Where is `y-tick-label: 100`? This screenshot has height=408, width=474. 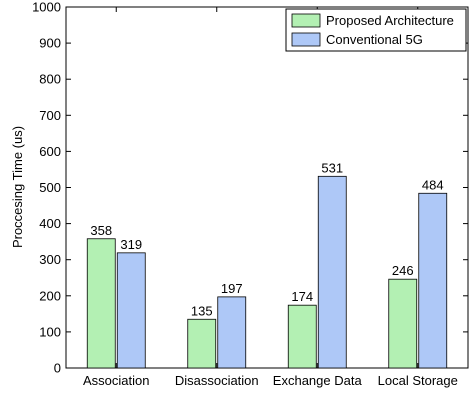
y-tick-label: 100 is located at coordinates (50, 331).